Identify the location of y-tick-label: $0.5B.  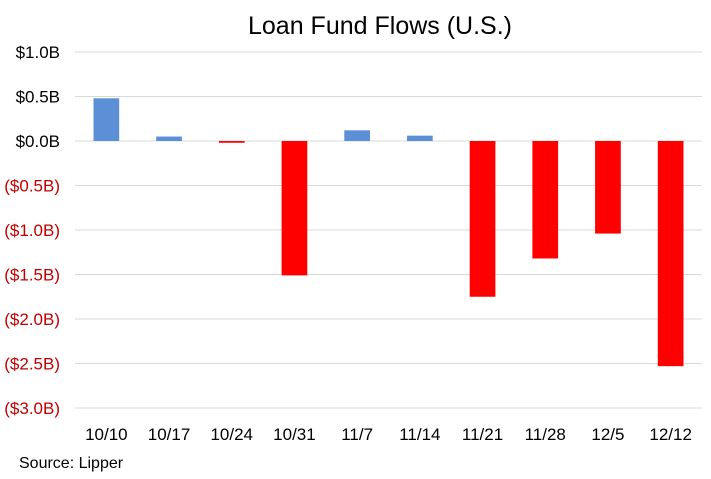
(38, 97).